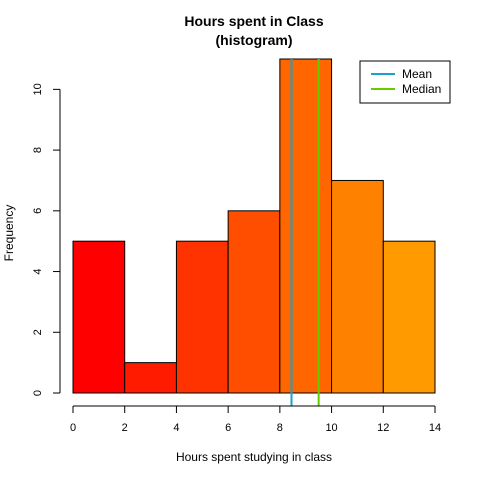  Describe the element at coordinates (253, 21) in the screenshot. I see `chart-title: Hours spent in Class` at that location.